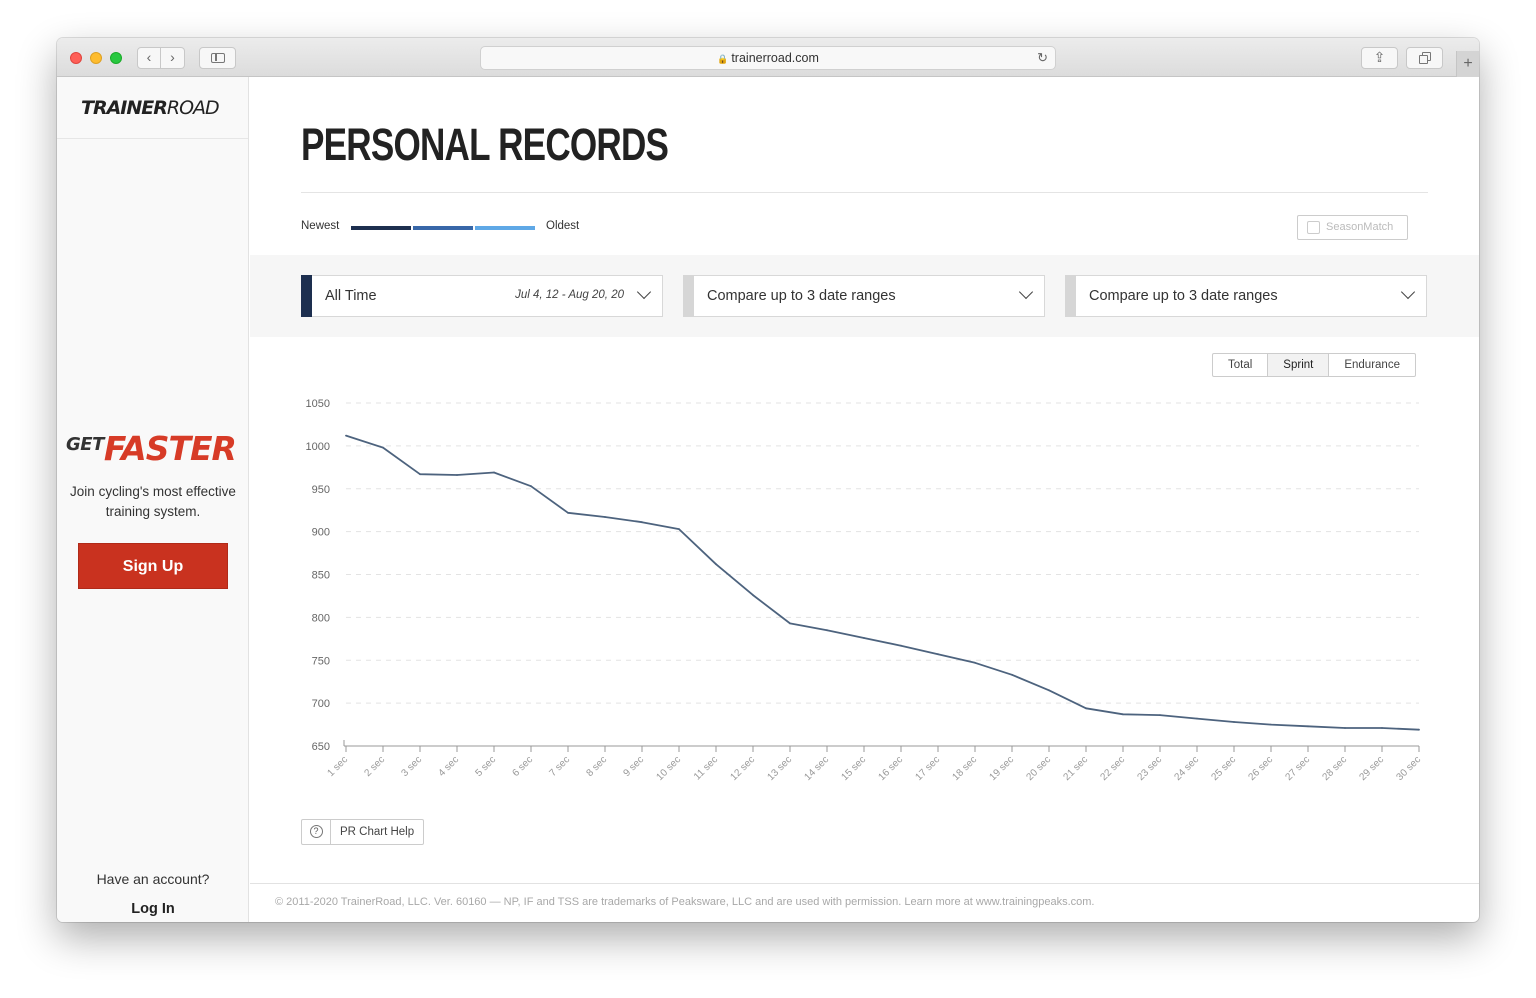  I want to click on account-prompt: Have an account?, so click(153, 879).